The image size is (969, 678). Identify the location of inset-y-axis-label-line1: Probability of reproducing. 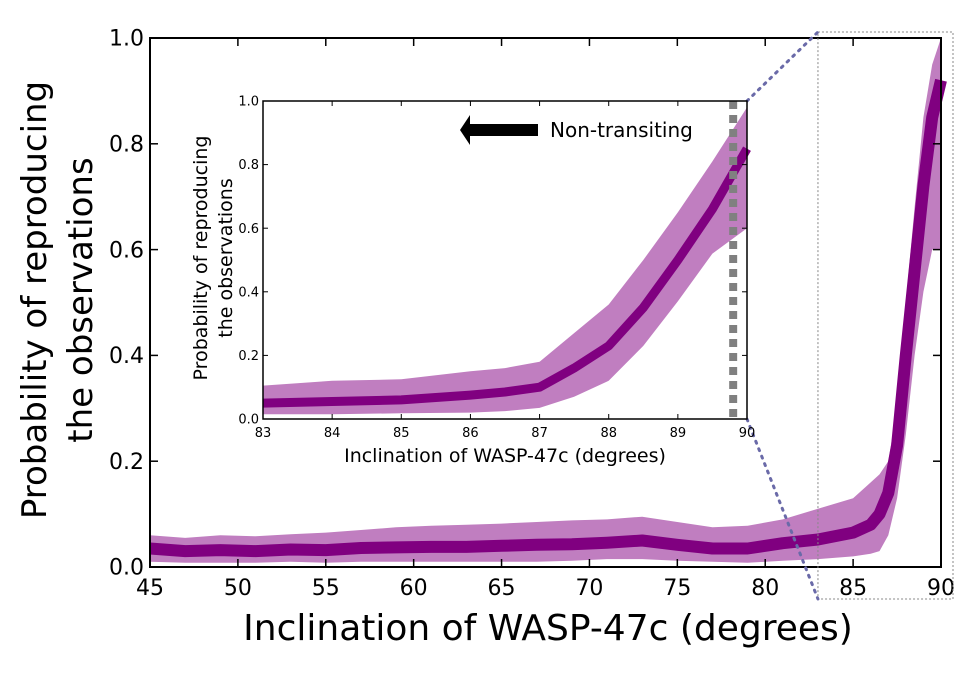
(201, 258).